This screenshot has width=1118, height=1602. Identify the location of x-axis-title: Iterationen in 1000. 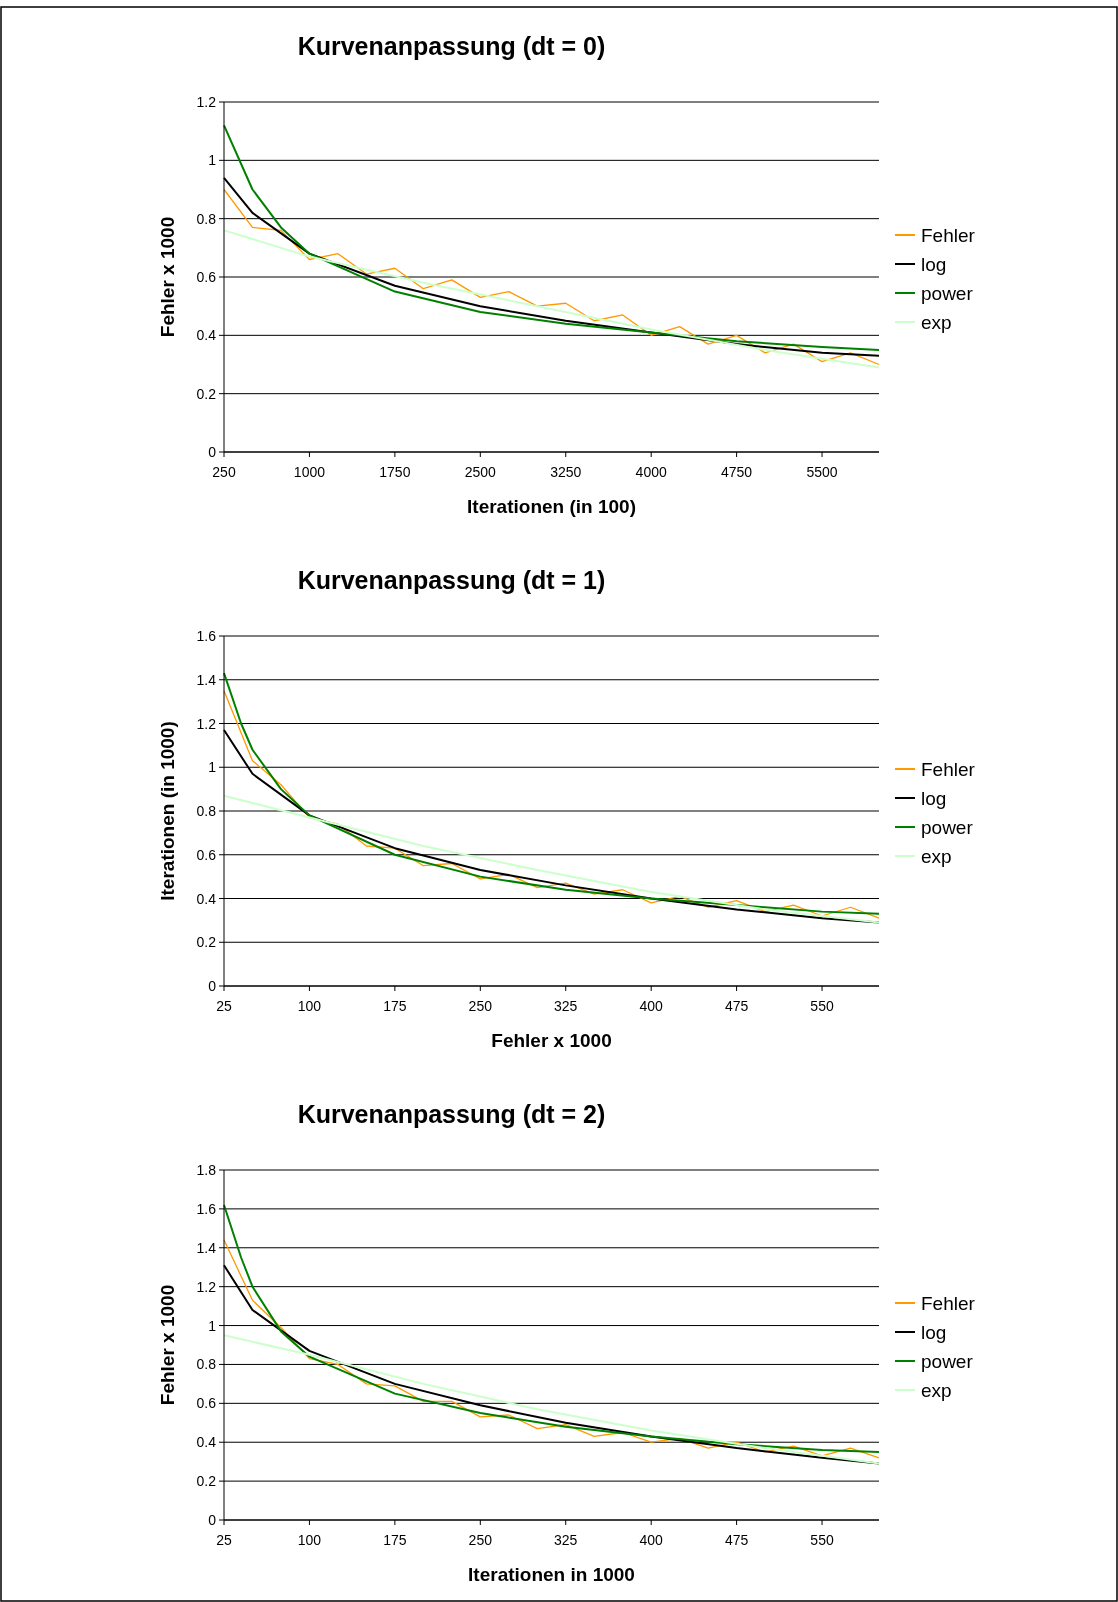
(551, 1574).